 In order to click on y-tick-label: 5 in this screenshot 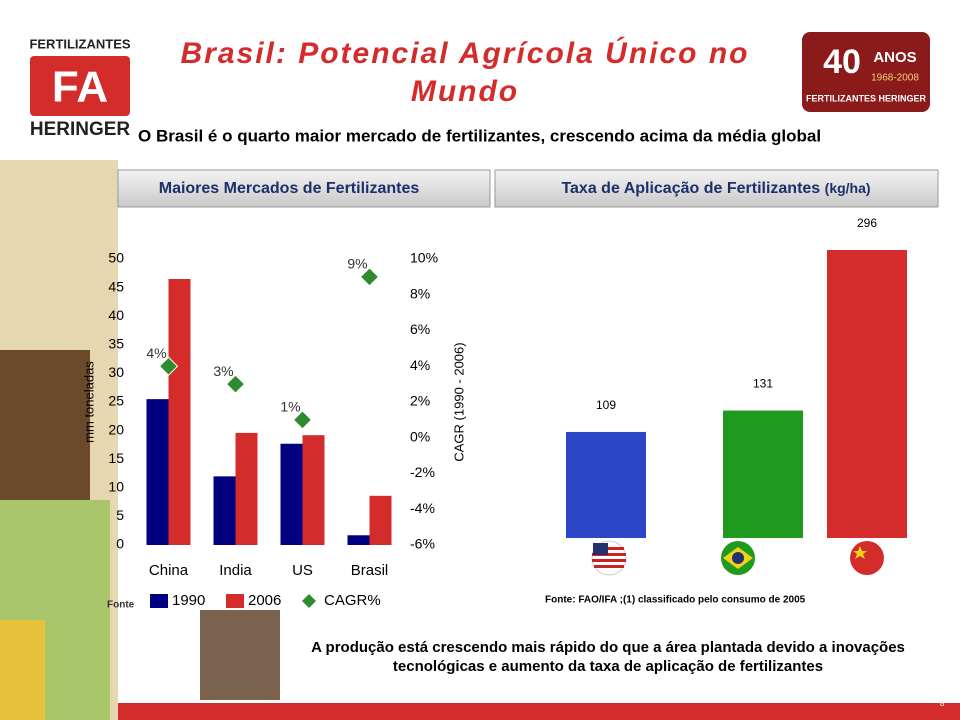, I will do `click(120, 515)`.